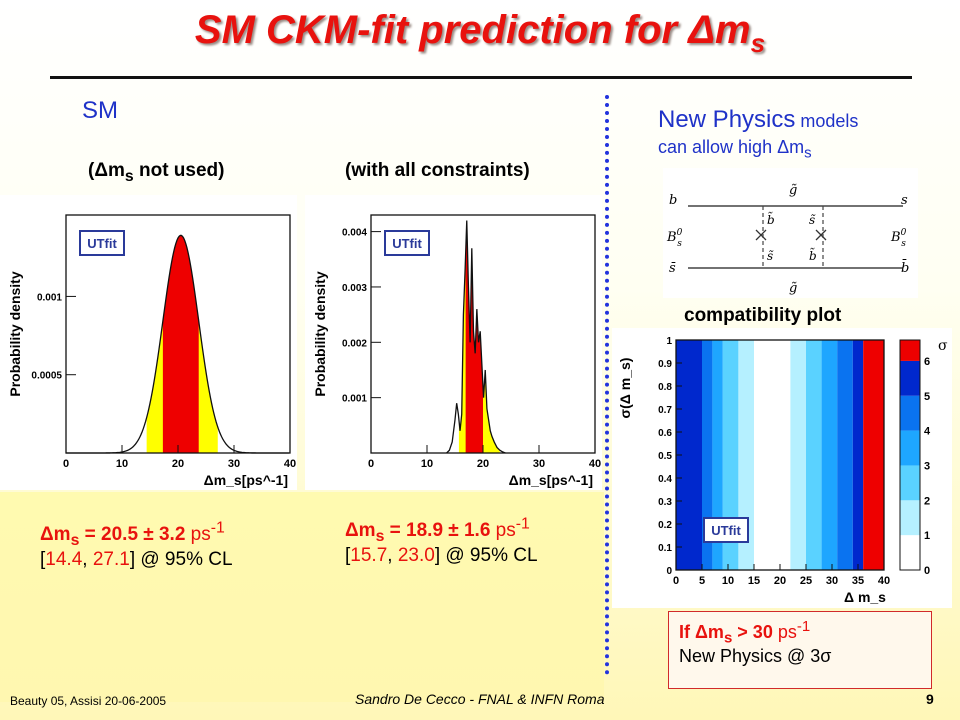 This screenshot has height=720, width=960. What do you see at coordinates (754, 581) in the screenshot?
I see `x-tick-label: 15` at bounding box center [754, 581].